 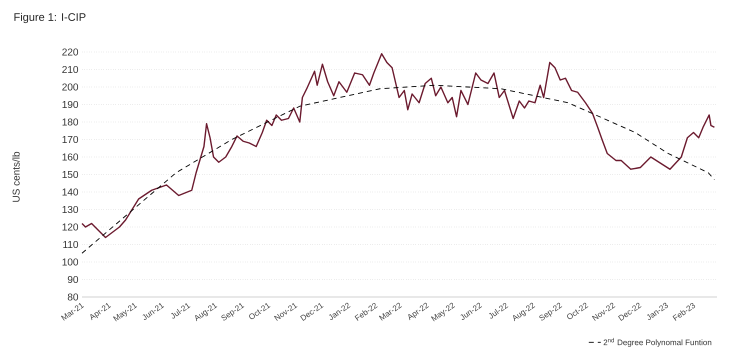 I want to click on y-tick-label: 190, so click(x=70, y=104).